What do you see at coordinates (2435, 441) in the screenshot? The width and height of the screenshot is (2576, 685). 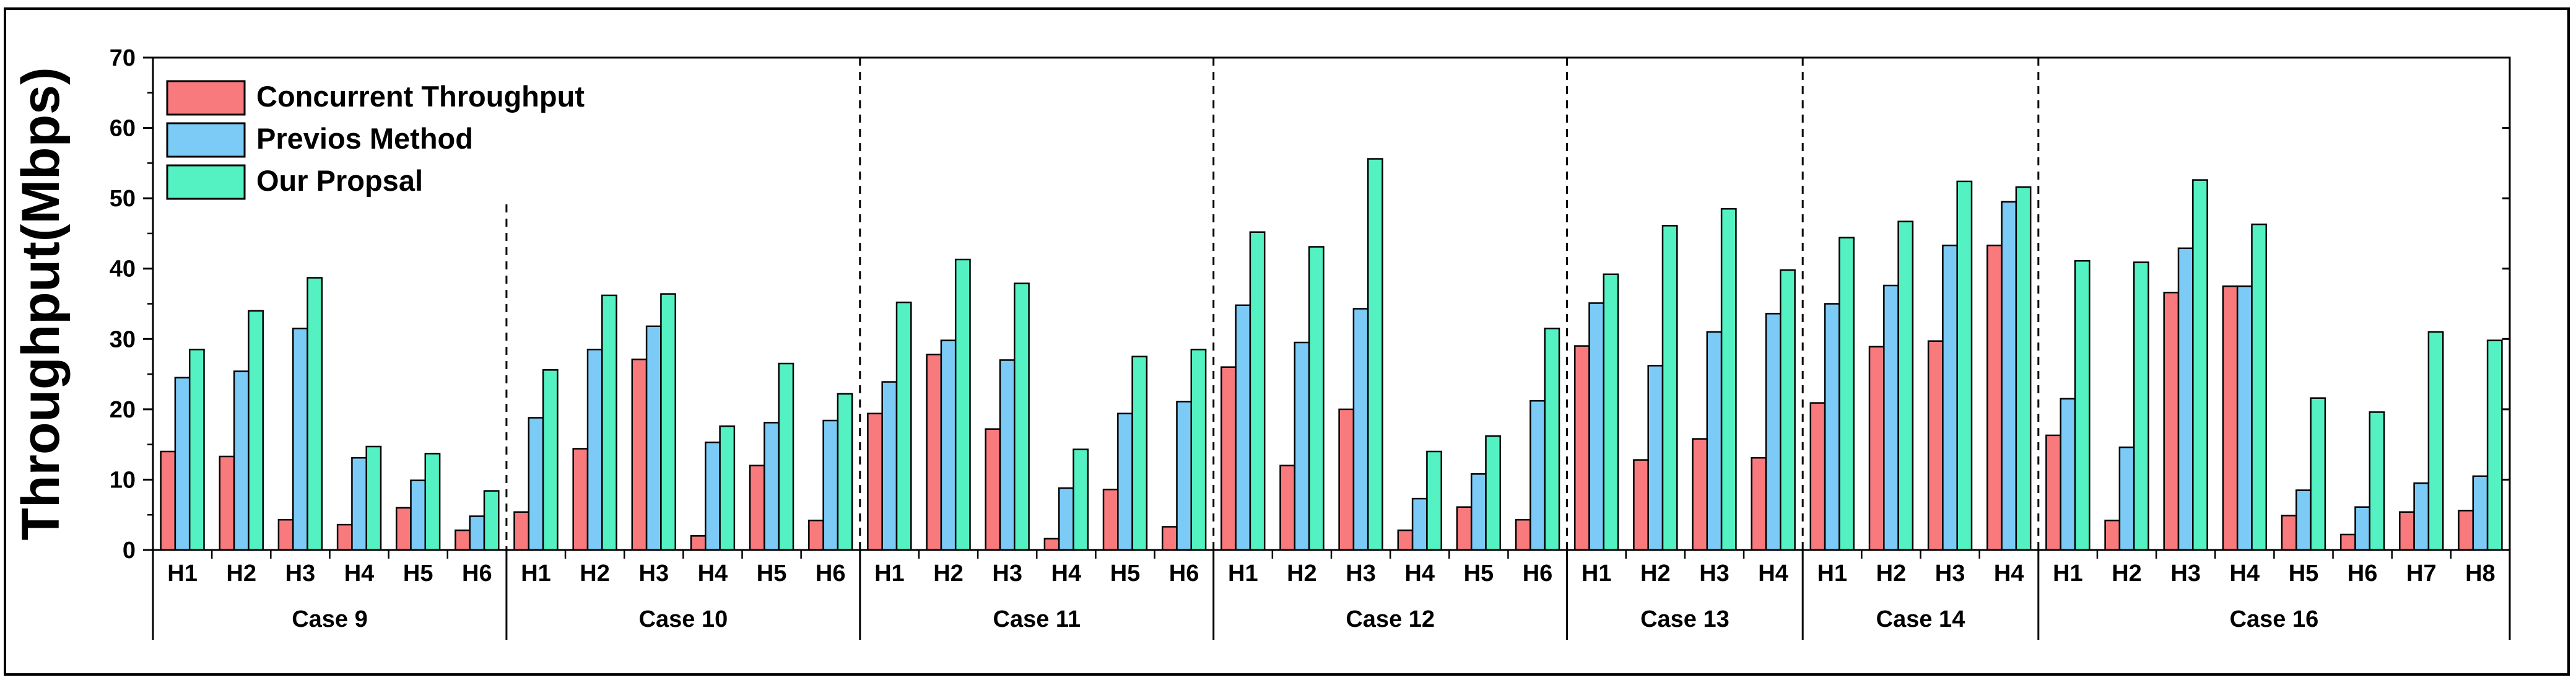 I see `bar-case-16-h7-s3` at bounding box center [2435, 441].